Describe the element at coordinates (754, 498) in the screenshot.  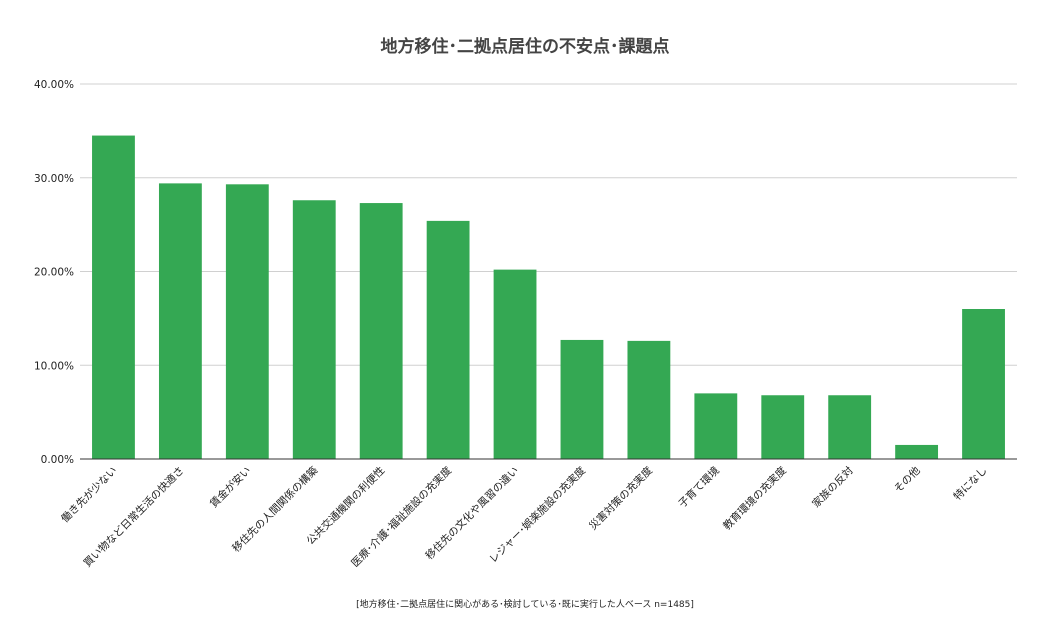
I see `x-category-label: 教育環境の充実度` at that location.